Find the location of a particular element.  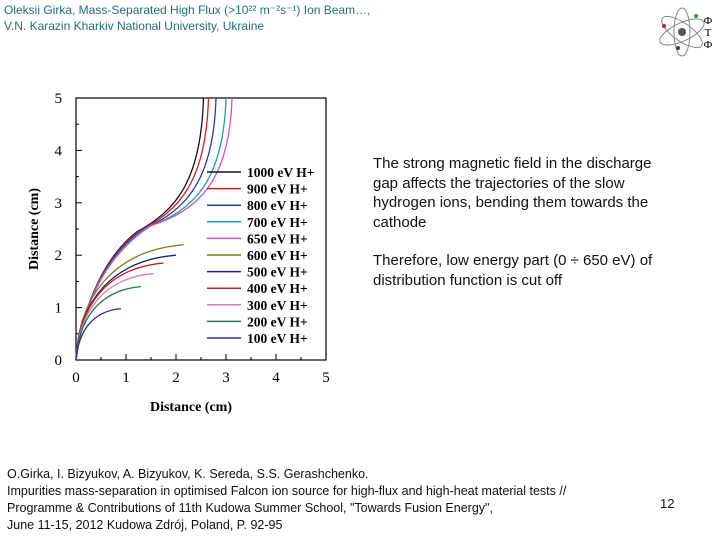

y-tick-label: 2 is located at coordinates (59, 256).